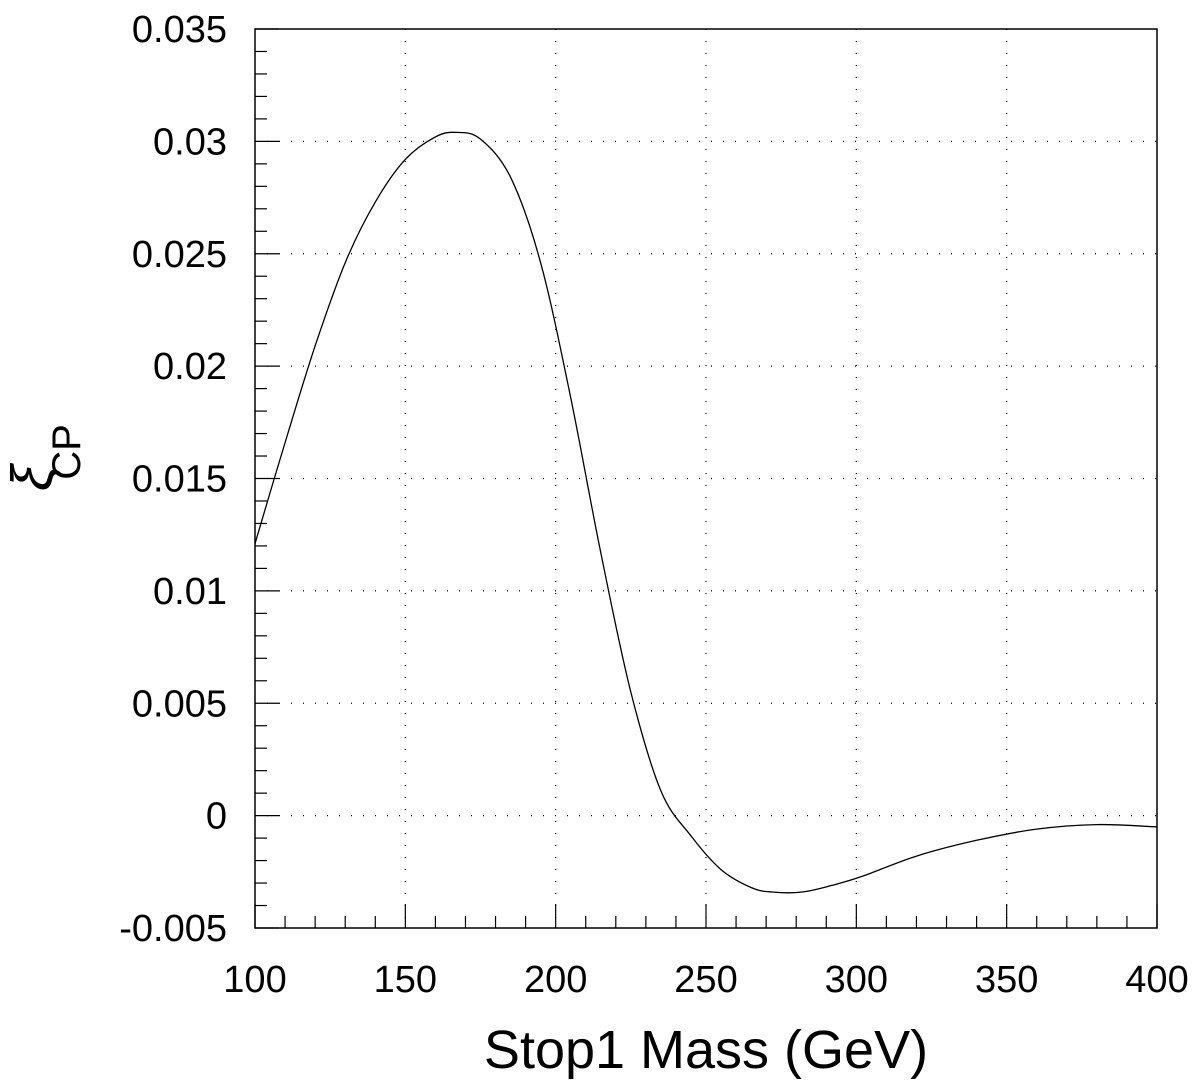  Describe the element at coordinates (190, 592) in the screenshot. I see `y-tick-label: 0.01` at that location.